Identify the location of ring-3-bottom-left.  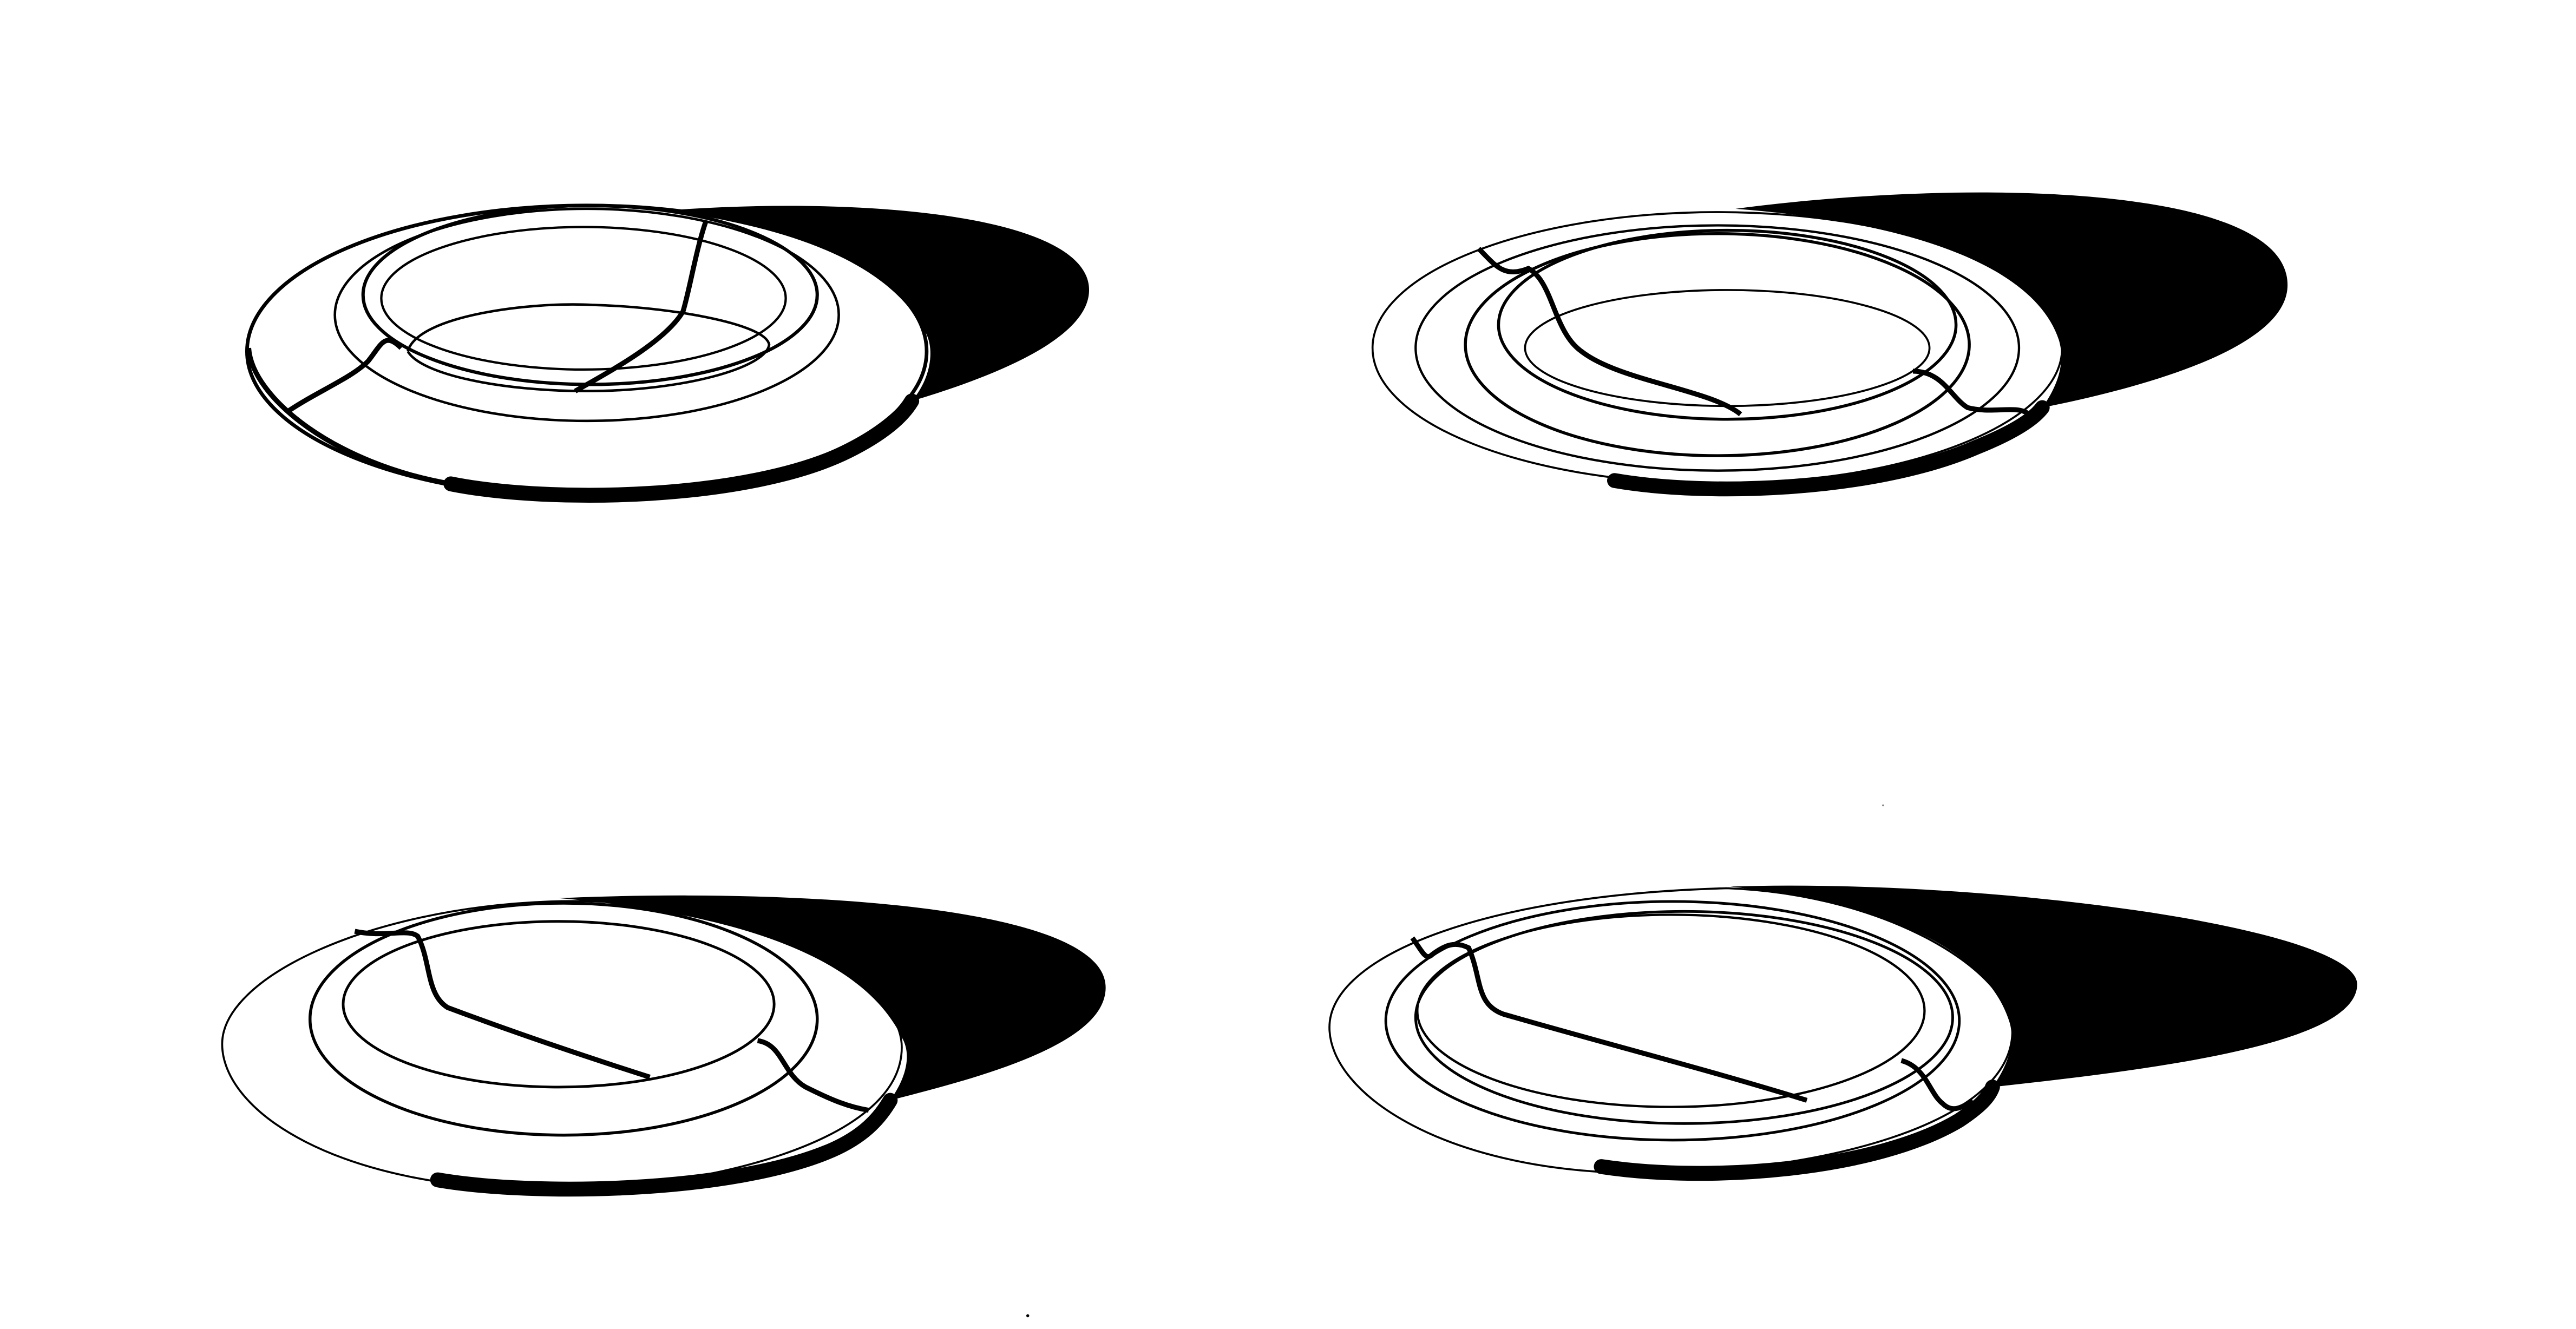
(559, 1004).